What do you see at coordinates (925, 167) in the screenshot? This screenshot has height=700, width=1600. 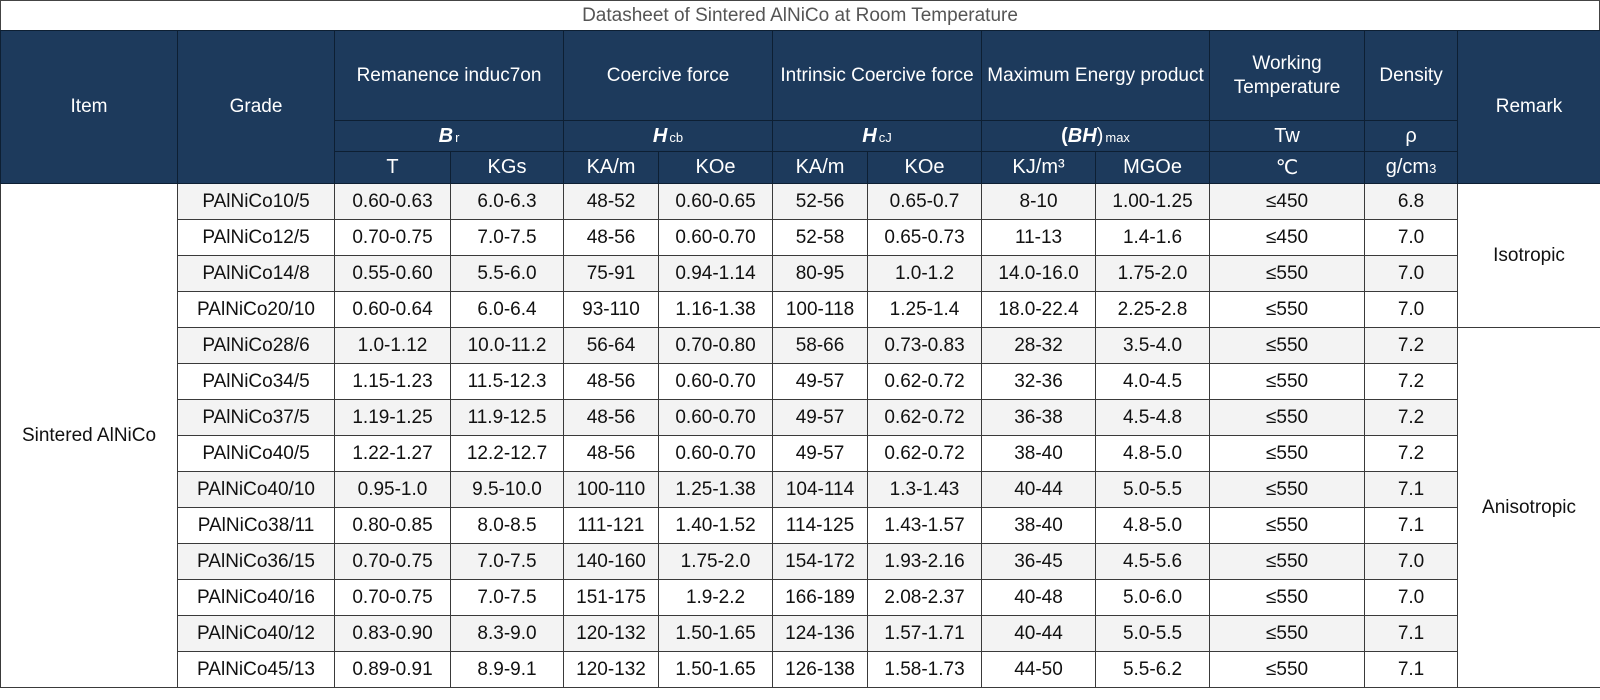 I see `unit-hcj-koe: KOe` at bounding box center [925, 167].